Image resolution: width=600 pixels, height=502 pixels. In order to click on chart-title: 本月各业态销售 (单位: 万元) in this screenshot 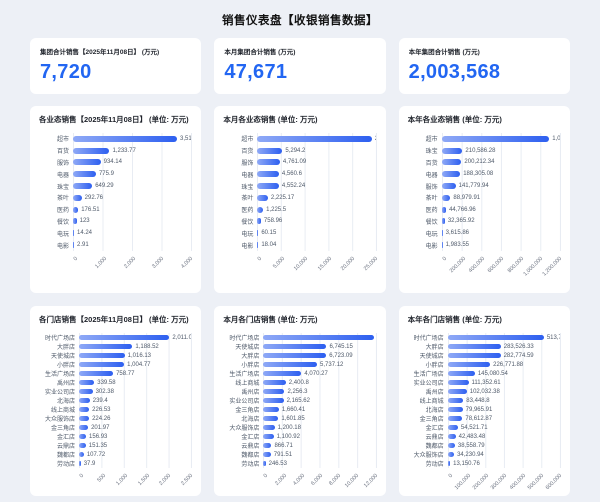, I will do `click(270, 119)`.